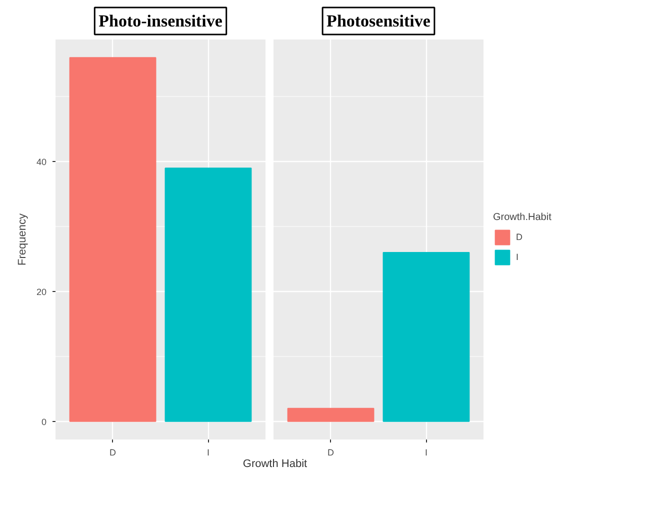 The height and width of the screenshot is (513, 649). I want to click on legend-label: I, so click(518, 257).